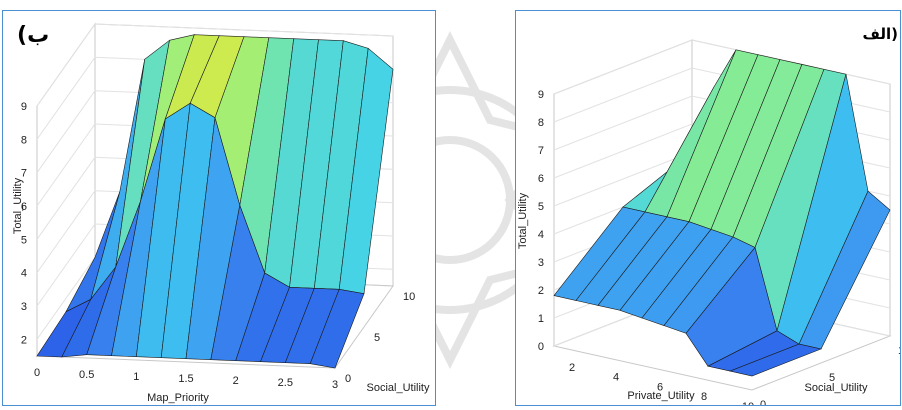 The height and width of the screenshot is (410, 902). What do you see at coordinates (880, 34) in the screenshot?
I see `panel-tag-alef: الف)` at bounding box center [880, 34].